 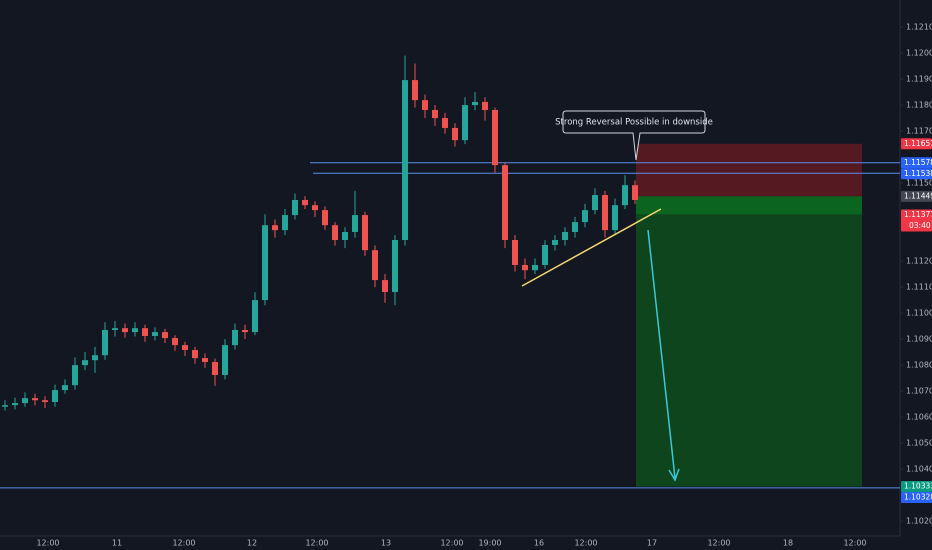 What do you see at coordinates (919, 443) in the screenshot?
I see `y-tick-label: 1.10500` at bounding box center [919, 443].